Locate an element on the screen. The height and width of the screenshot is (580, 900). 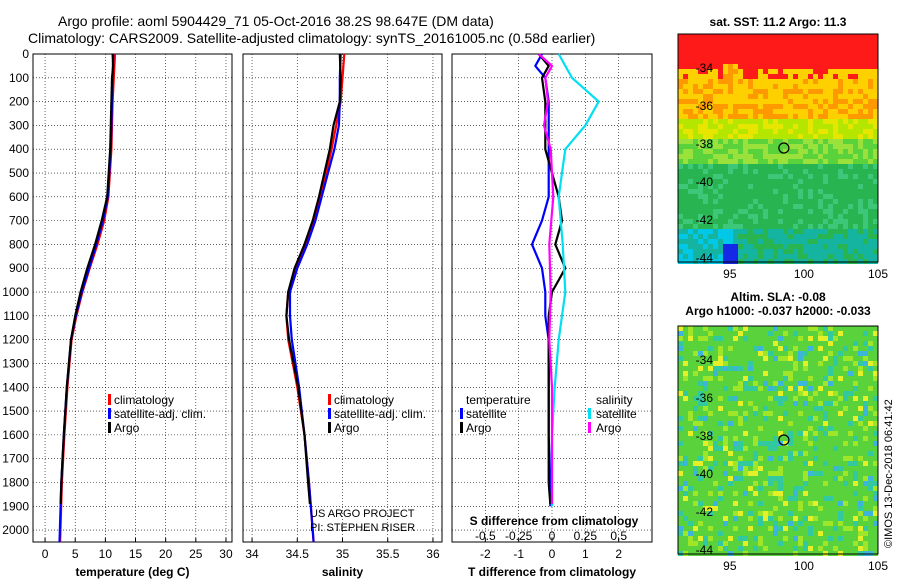
legend-climatology: climatology is located at coordinates (364, 400).